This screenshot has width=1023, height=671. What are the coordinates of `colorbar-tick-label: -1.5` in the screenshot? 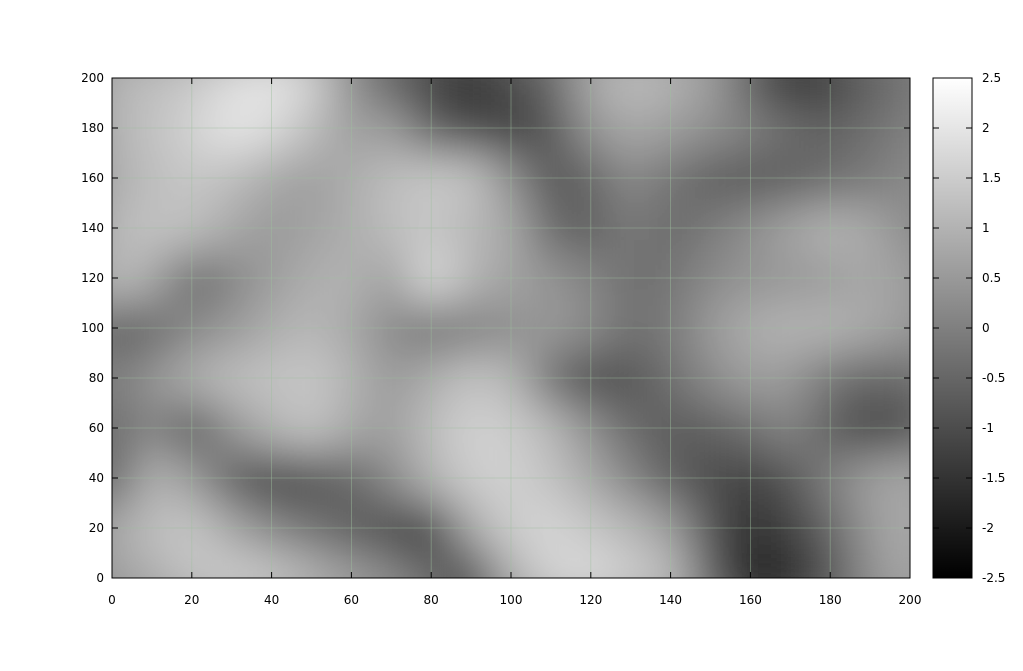 It's located at (993, 478).